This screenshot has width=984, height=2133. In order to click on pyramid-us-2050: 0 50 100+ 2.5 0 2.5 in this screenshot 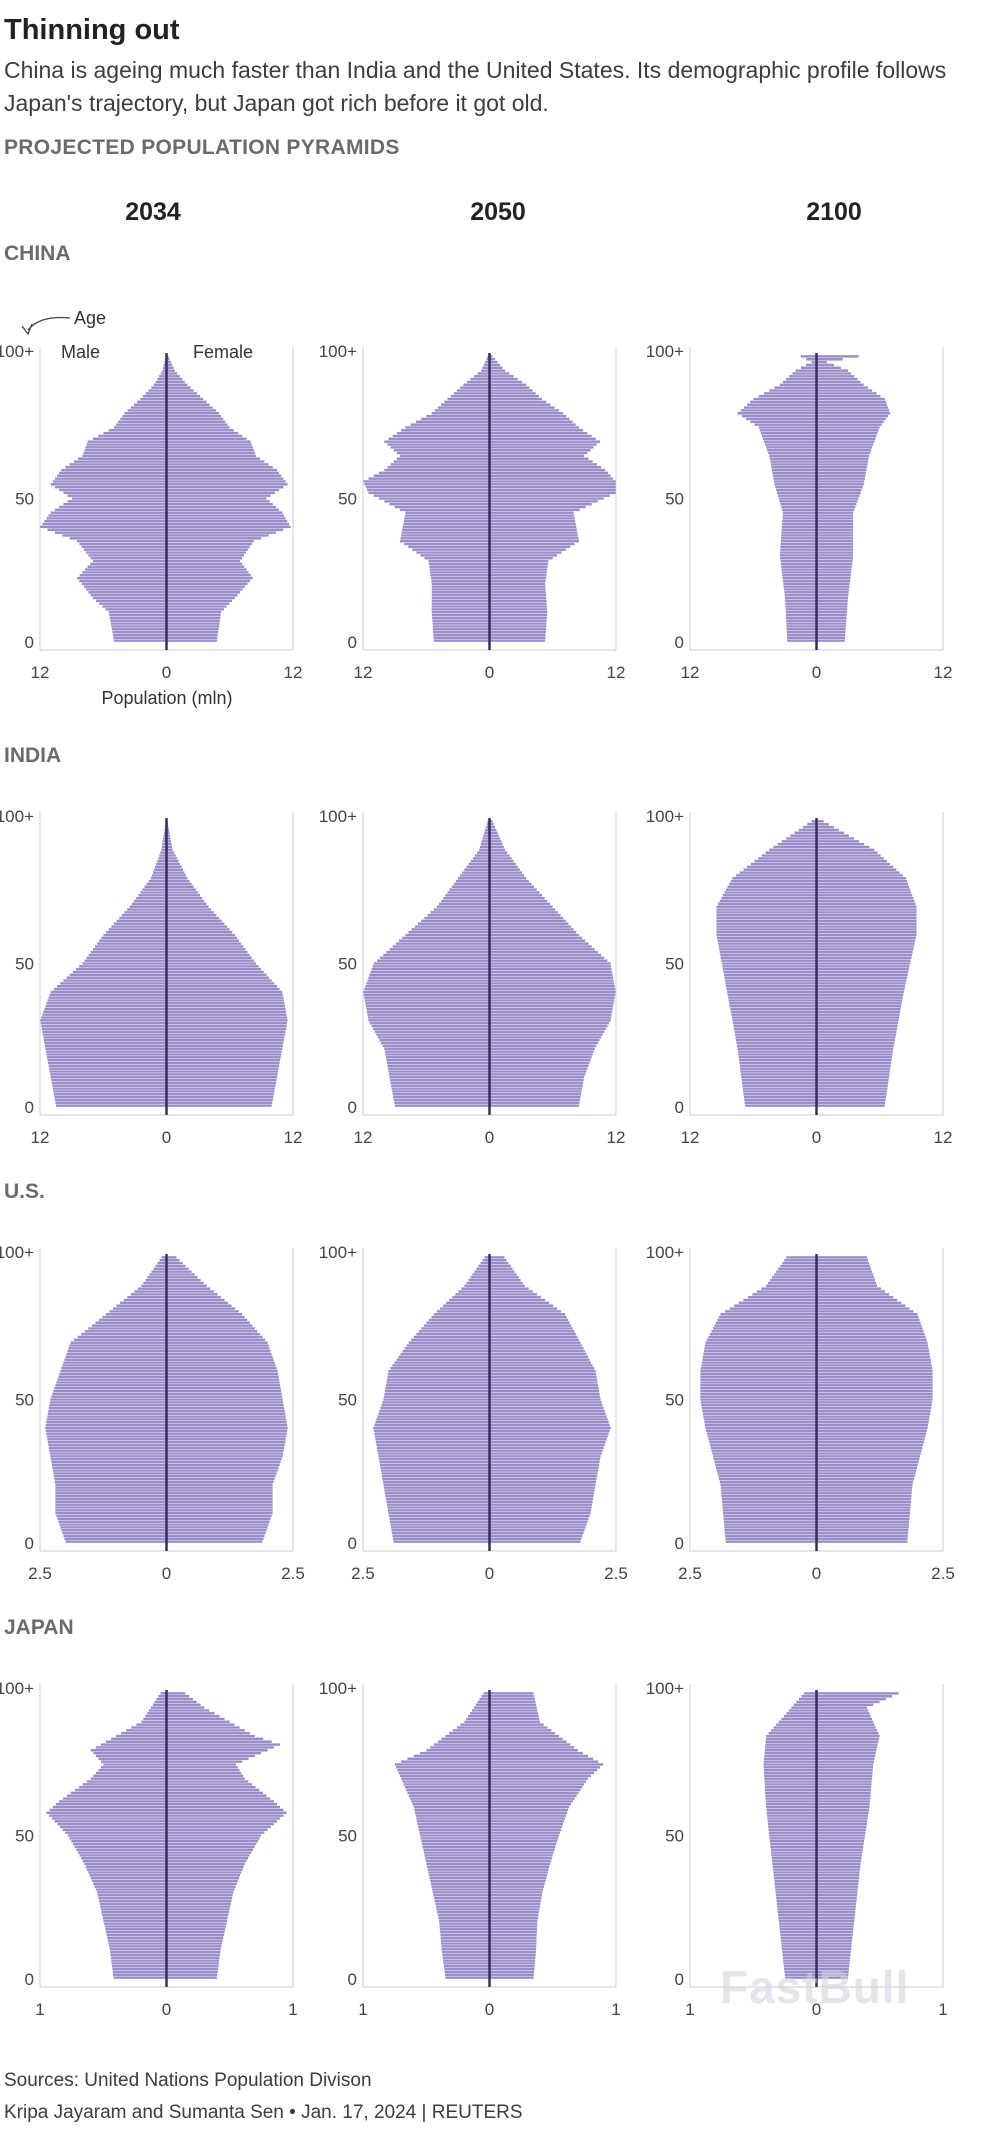, I will do `click(473, 1413)`.